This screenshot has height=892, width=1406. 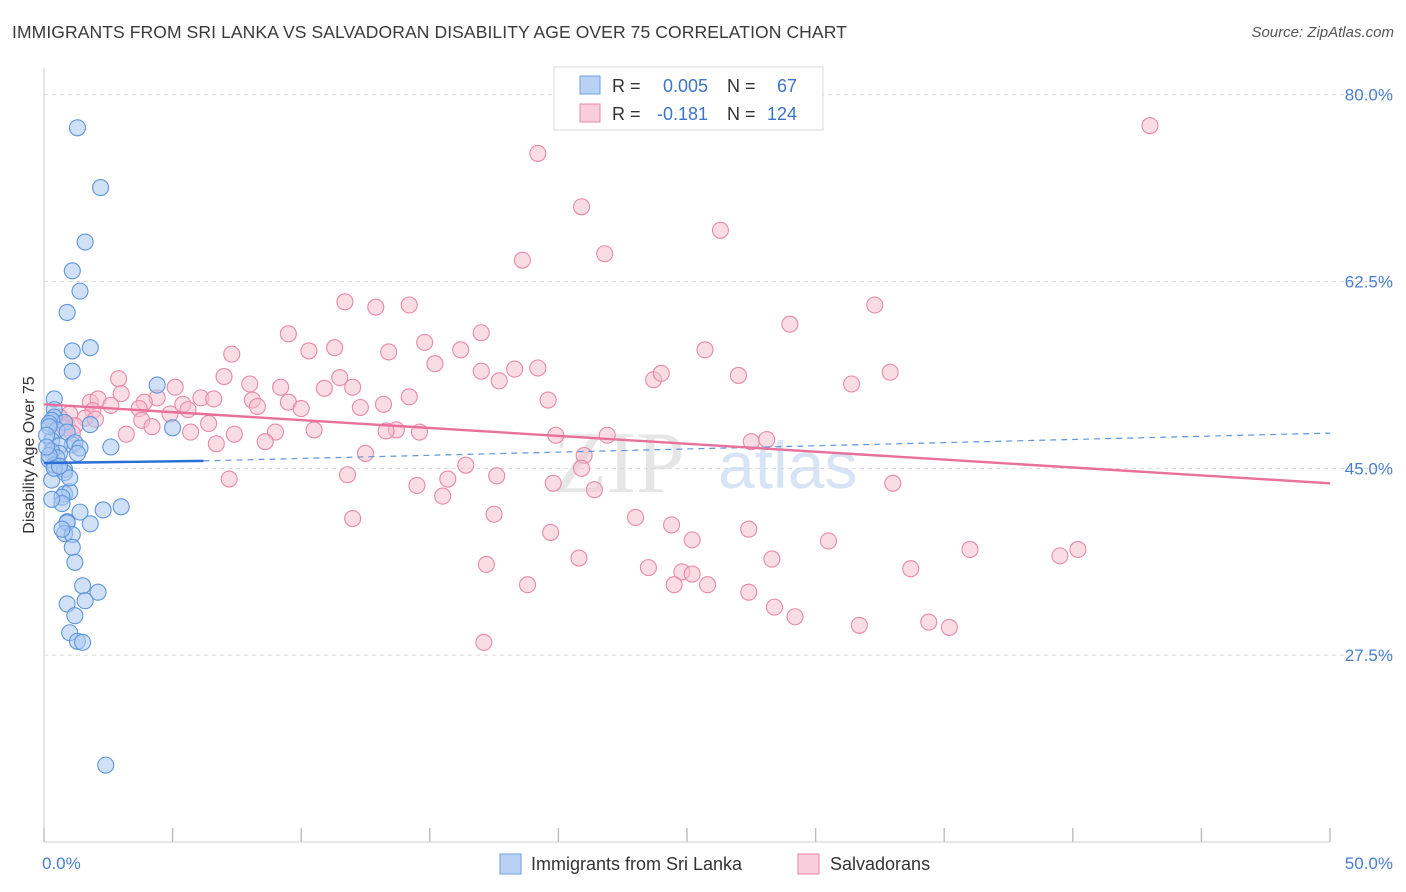 I want to click on y-axis-label: Disability Age Over 75, so click(x=29, y=455).